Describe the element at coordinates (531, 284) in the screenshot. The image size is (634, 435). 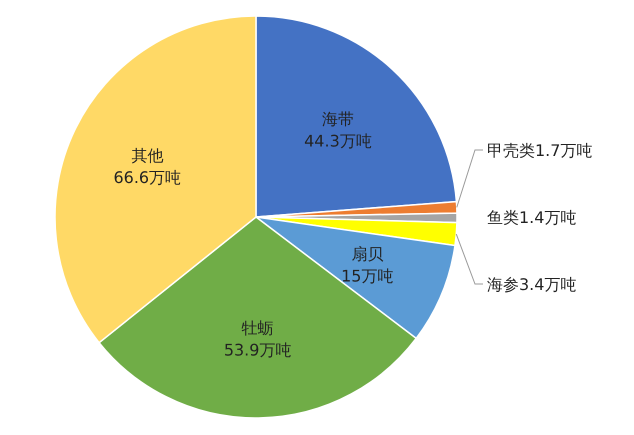
I see `slice-label: 海参3.4万吨` at that location.